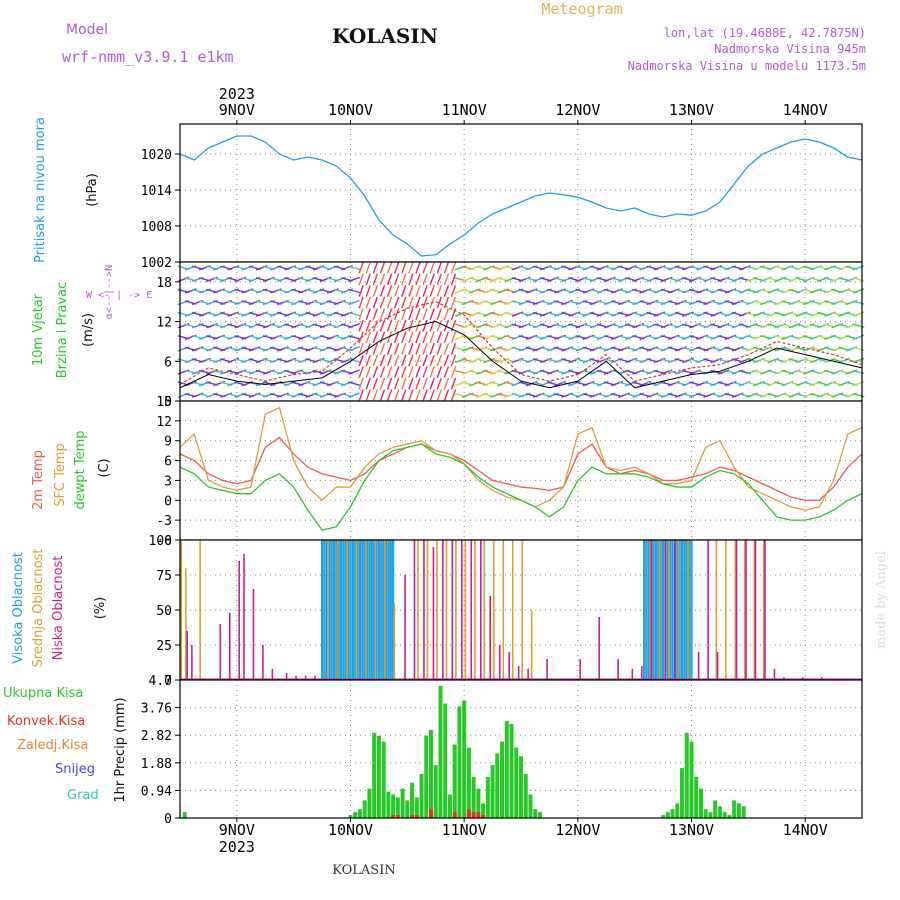  What do you see at coordinates (350, 830) in the screenshot?
I see `bottom-day-label: 10NOV` at bounding box center [350, 830].